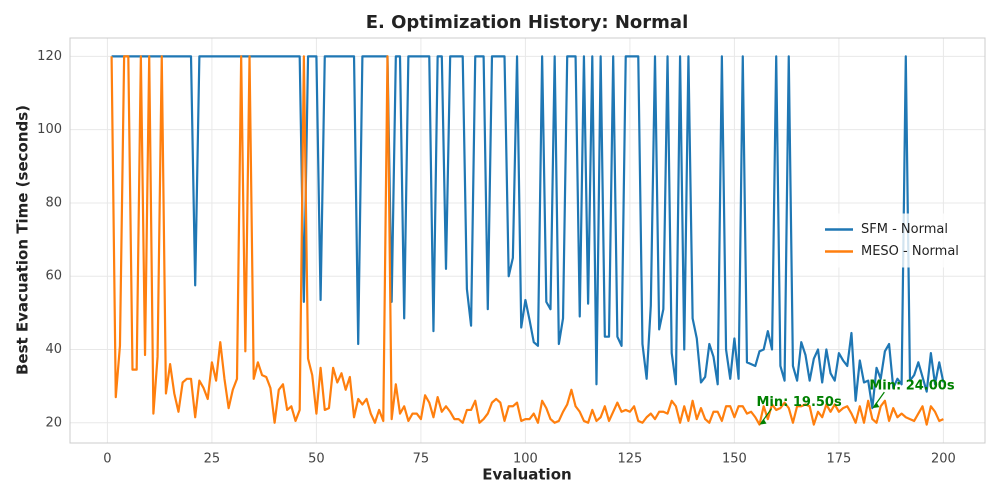  I want to click on legend-label: SFM - Normal, so click(904, 229).